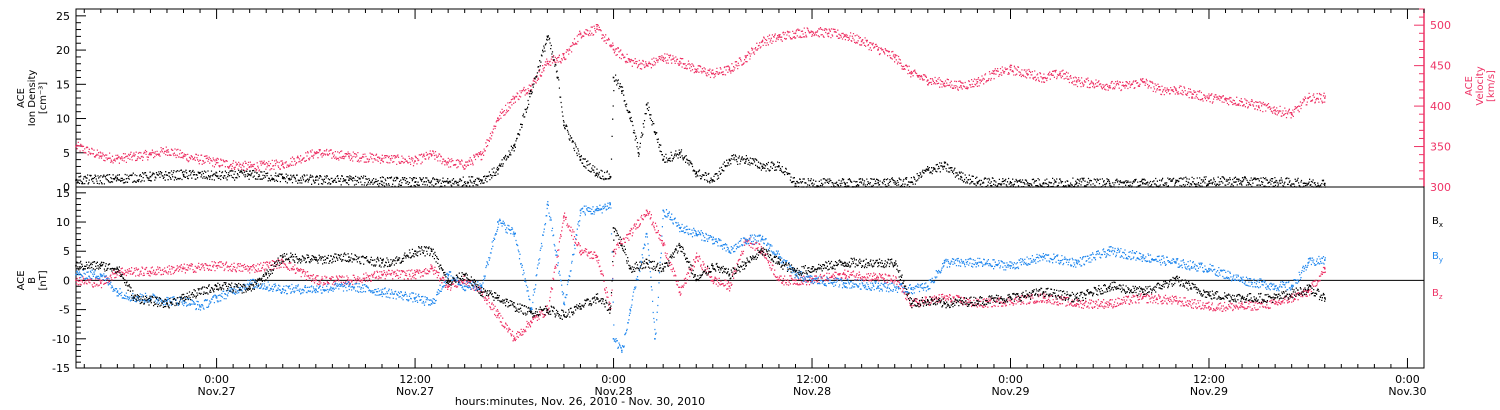 This screenshot has width=1500, height=410. I want to click on density-axis-title-line: Ion Density, so click(32, 98).